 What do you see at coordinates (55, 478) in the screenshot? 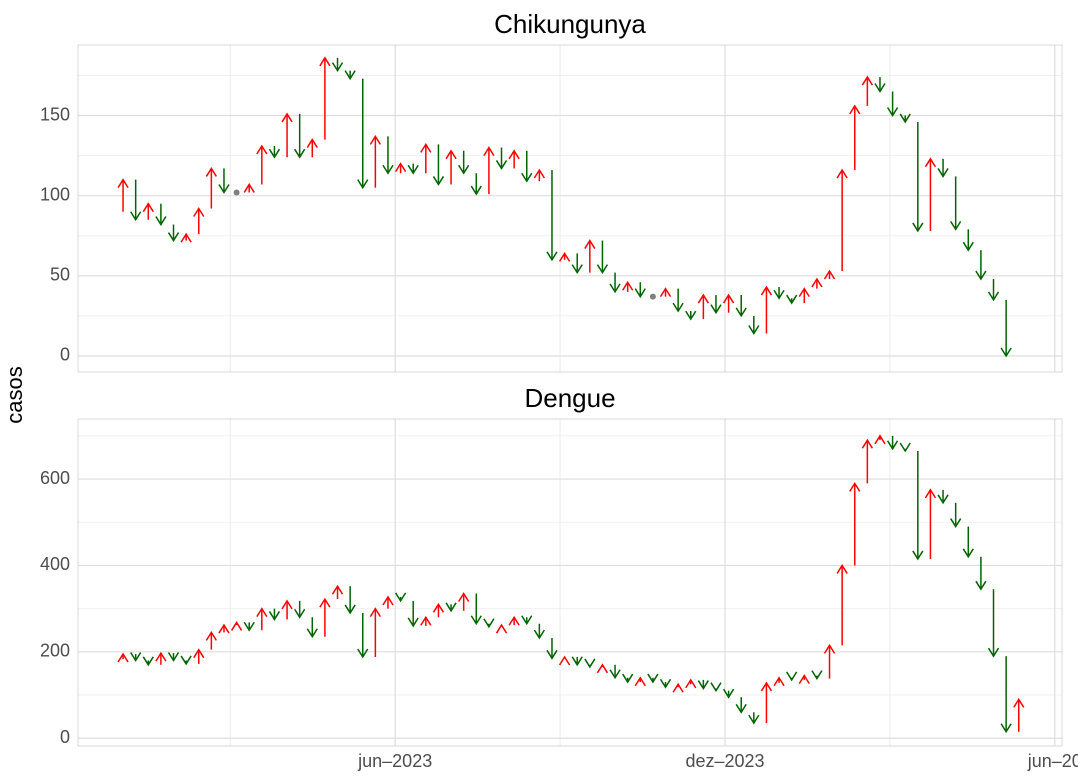
I see `y-tick-label: 600` at bounding box center [55, 478].